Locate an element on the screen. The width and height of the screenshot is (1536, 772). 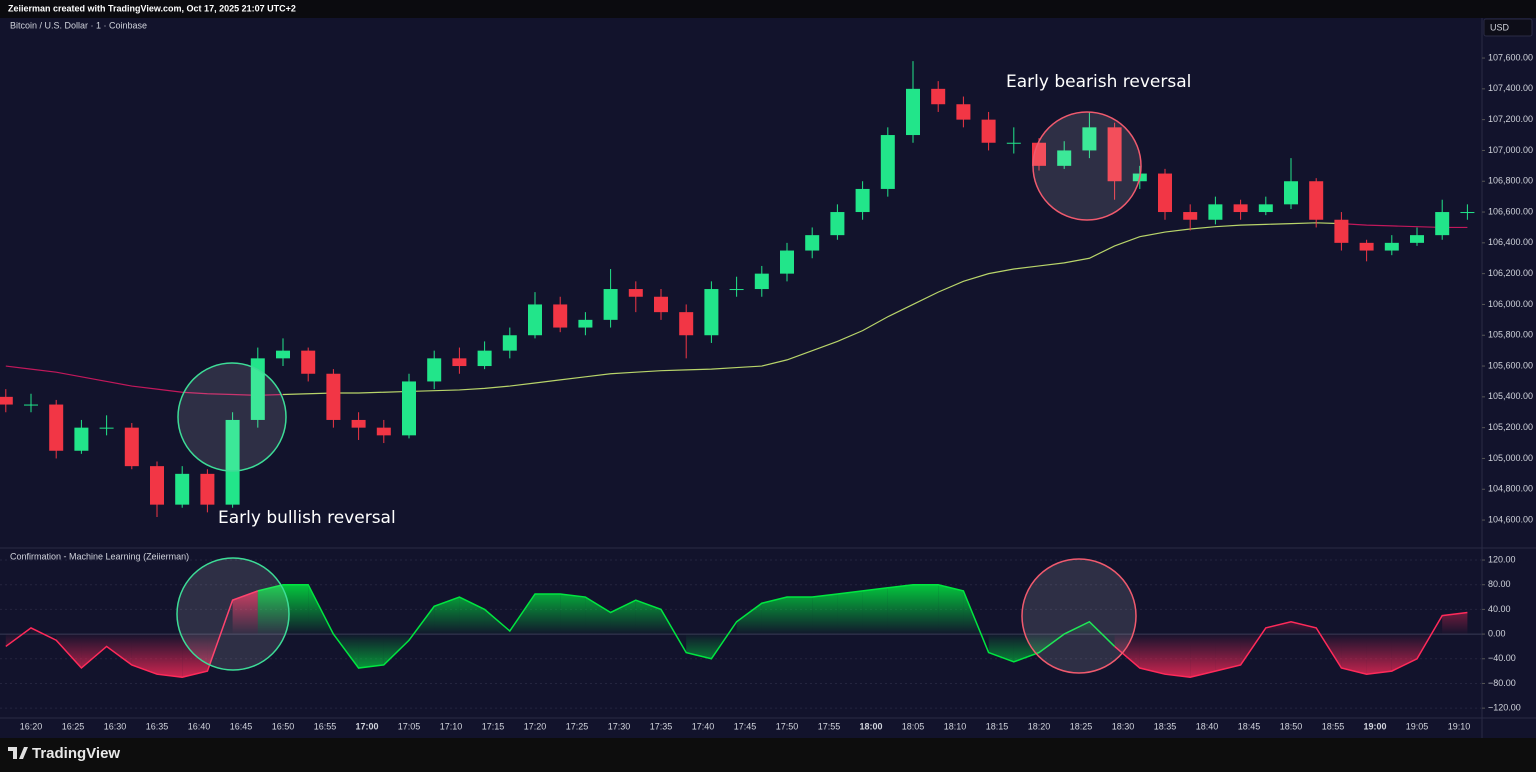
y-tick-label: 107,400.00 is located at coordinates (1510, 88).